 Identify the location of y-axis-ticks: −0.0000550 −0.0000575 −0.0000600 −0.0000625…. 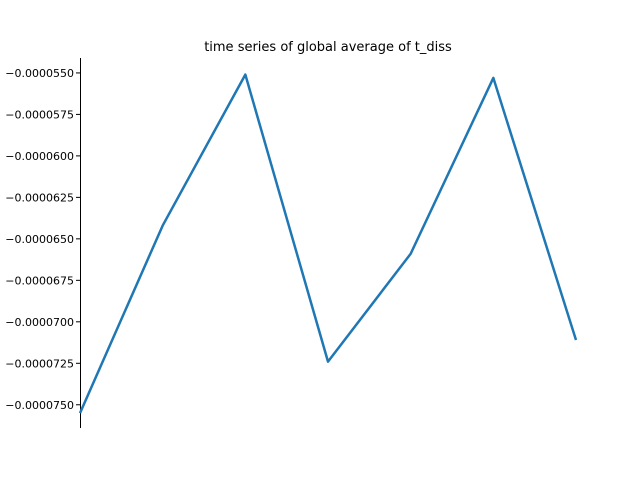
(42, 239).